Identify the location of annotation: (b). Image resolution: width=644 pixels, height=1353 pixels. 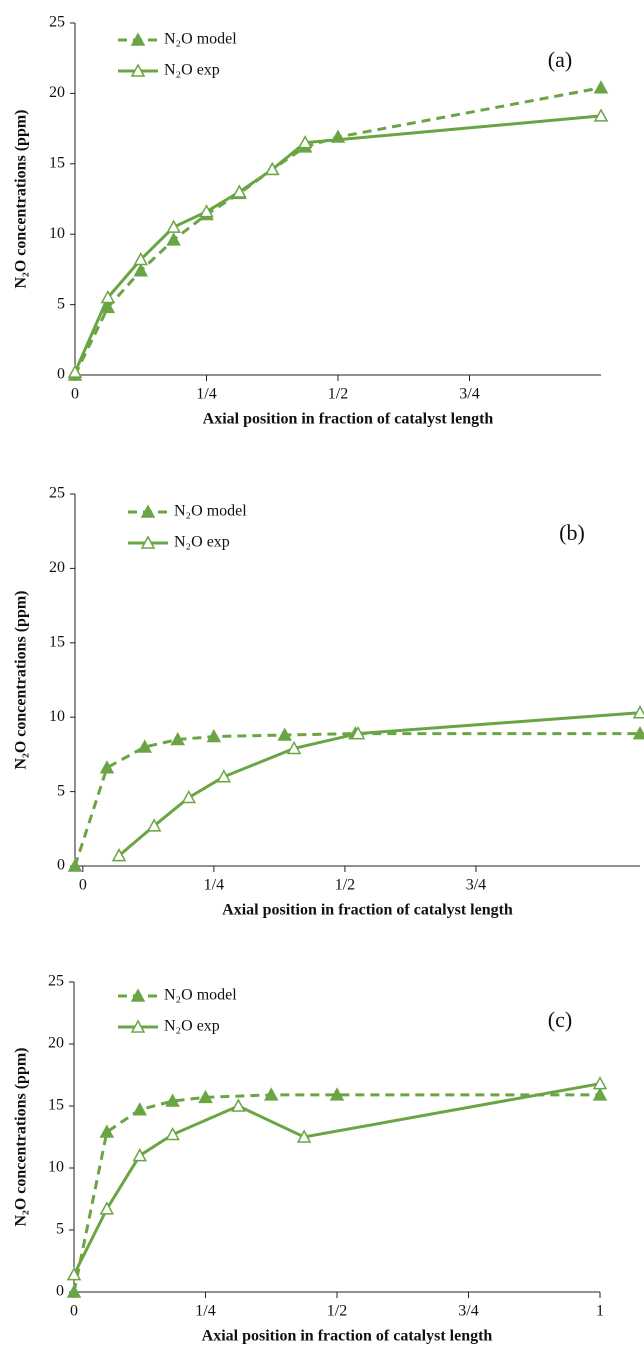
(572, 532).